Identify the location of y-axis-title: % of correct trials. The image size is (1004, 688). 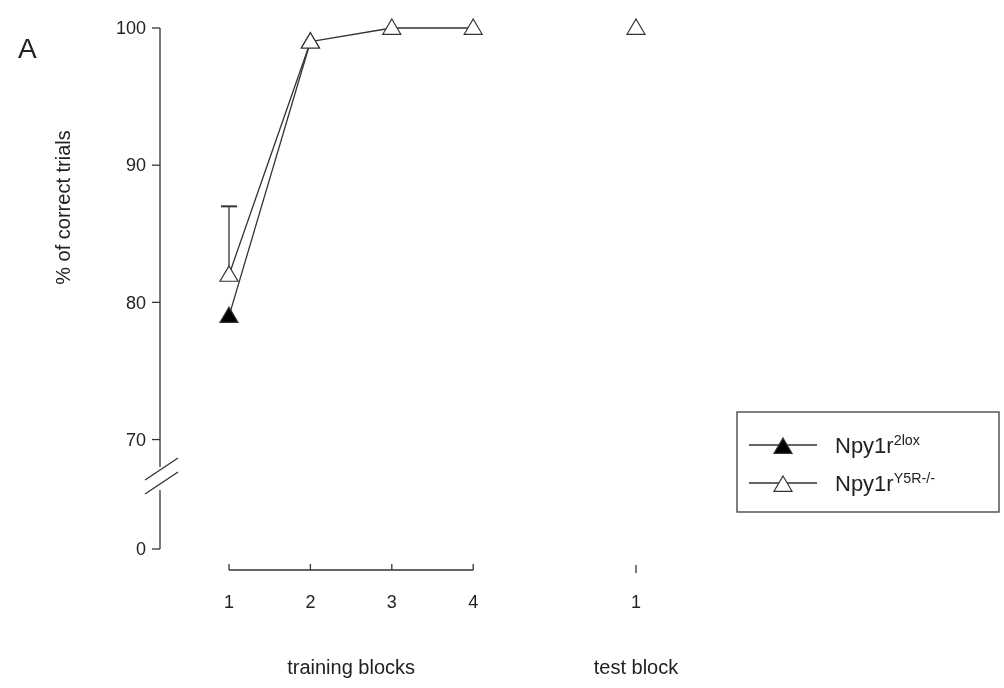
(63, 207).